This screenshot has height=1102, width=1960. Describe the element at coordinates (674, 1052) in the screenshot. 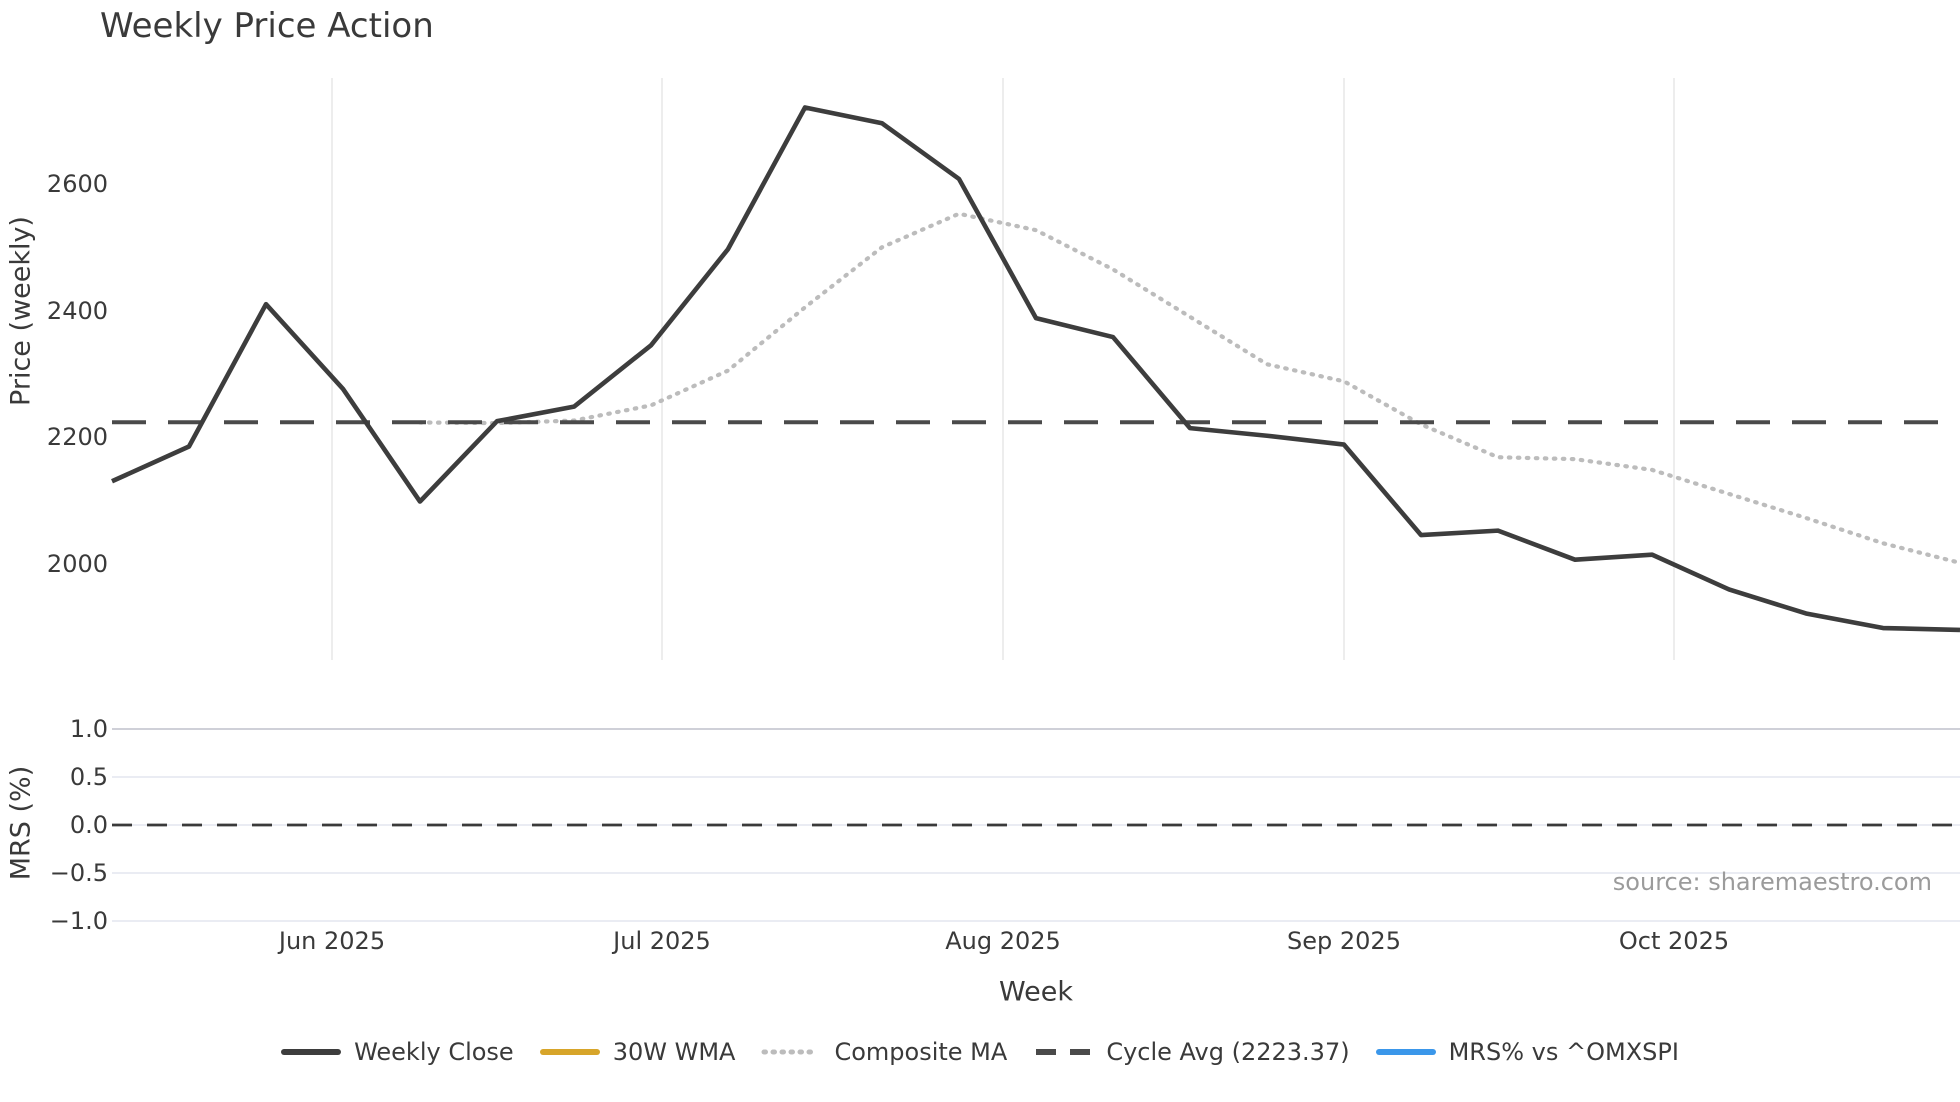

I see `legend-label: 30W WMA` at that location.